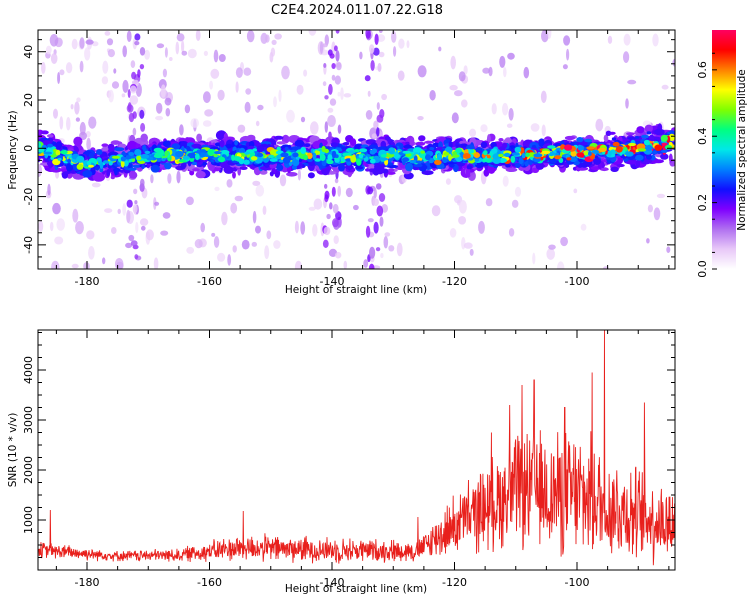  Describe the element at coordinates (356, 290) in the screenshot. I see `spectrogram-x-axis-title: Height of straight line (km)` at that location.